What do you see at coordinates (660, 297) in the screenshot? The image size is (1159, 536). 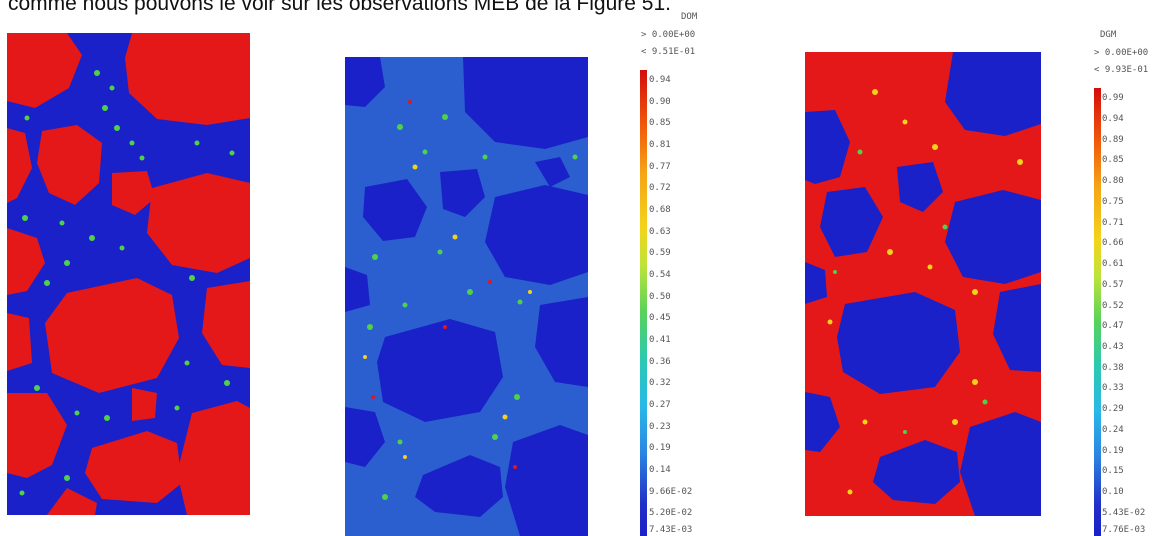 I see `dom-tick-label: 0.50` at bounding box center [660, 297].